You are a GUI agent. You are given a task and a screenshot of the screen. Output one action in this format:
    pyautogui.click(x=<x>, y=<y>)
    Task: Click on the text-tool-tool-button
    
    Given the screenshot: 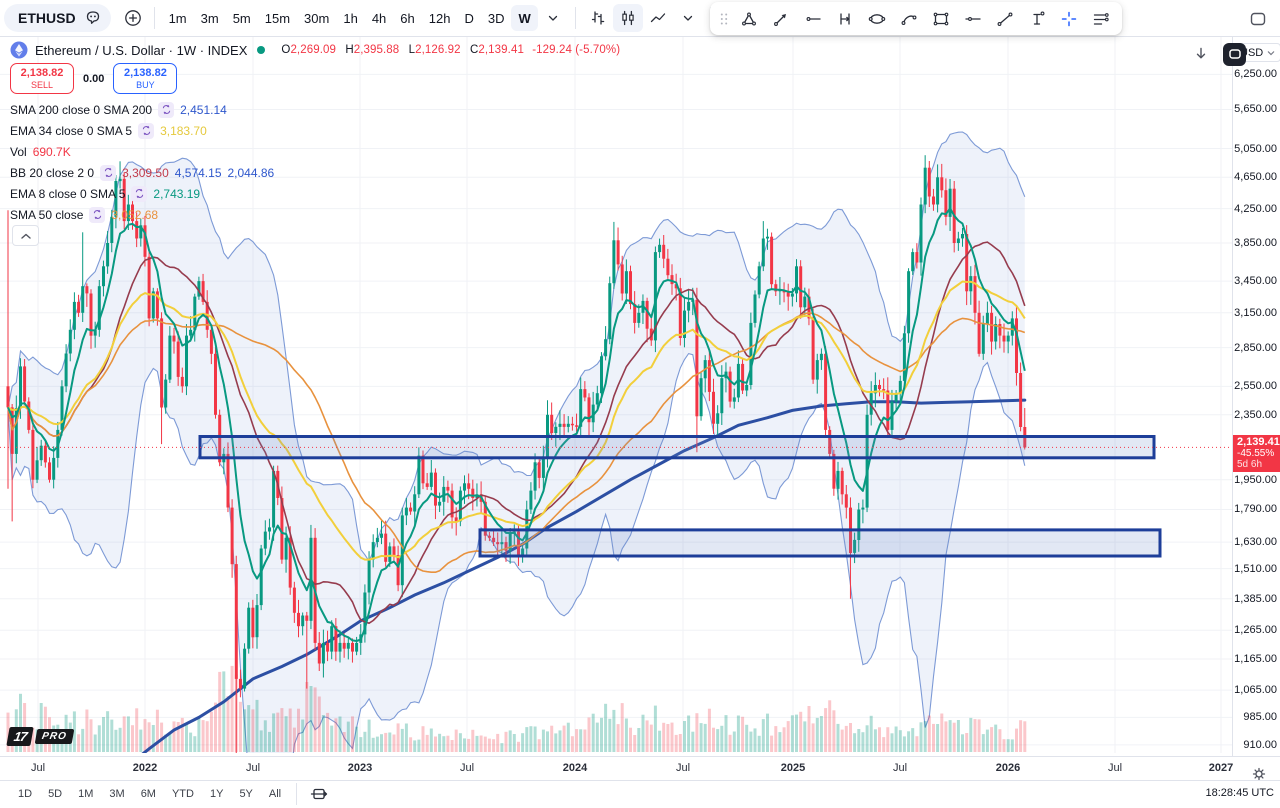 What is the action you would take?
    pyautogui.click(x=1037, y=19)
    